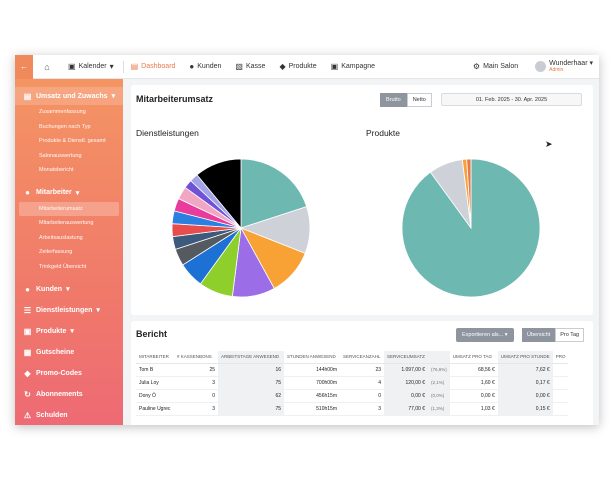 This screenshot has width=614, height=480. What do you see at coordinates (549, 144) in the screenshot?
I see `mouse-cursor-icon: ➤` at bounding box center [549, 144].